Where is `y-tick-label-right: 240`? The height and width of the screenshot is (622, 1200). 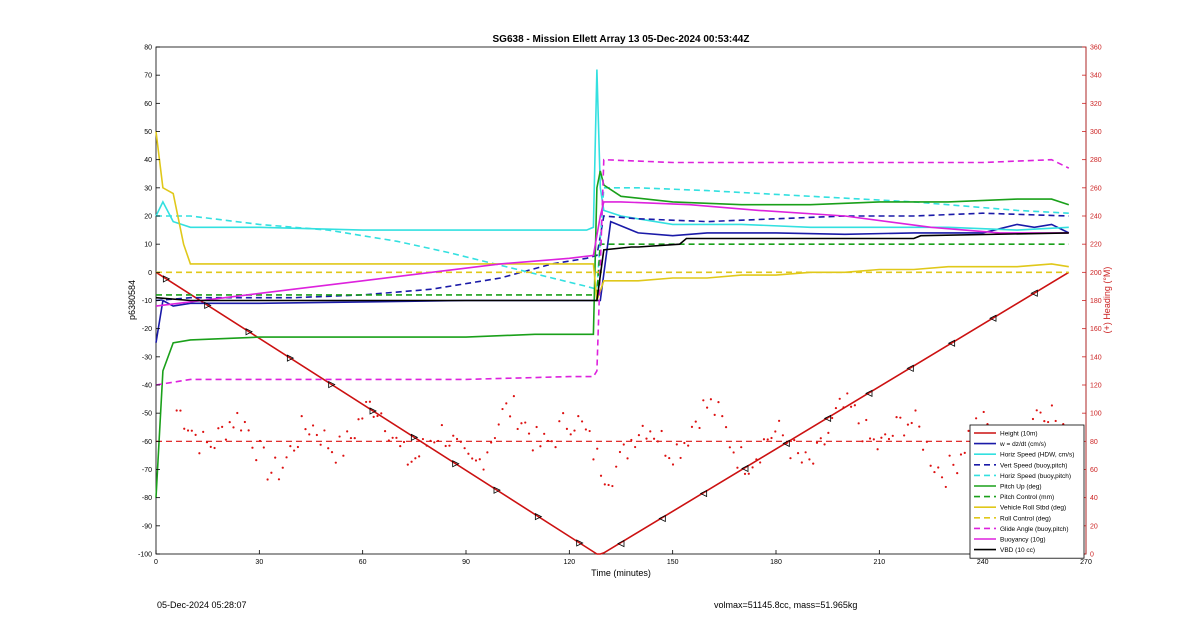
y-tick-label-right: 240 is located at coordinates (1096, 217).